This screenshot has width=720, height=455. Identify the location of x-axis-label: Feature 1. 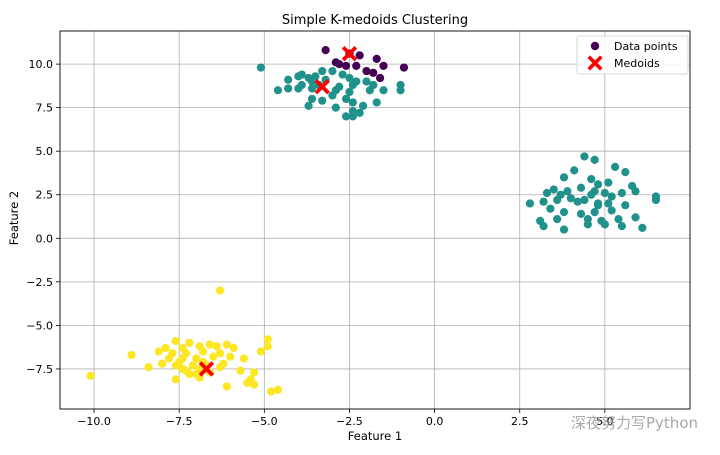
(375, 436).